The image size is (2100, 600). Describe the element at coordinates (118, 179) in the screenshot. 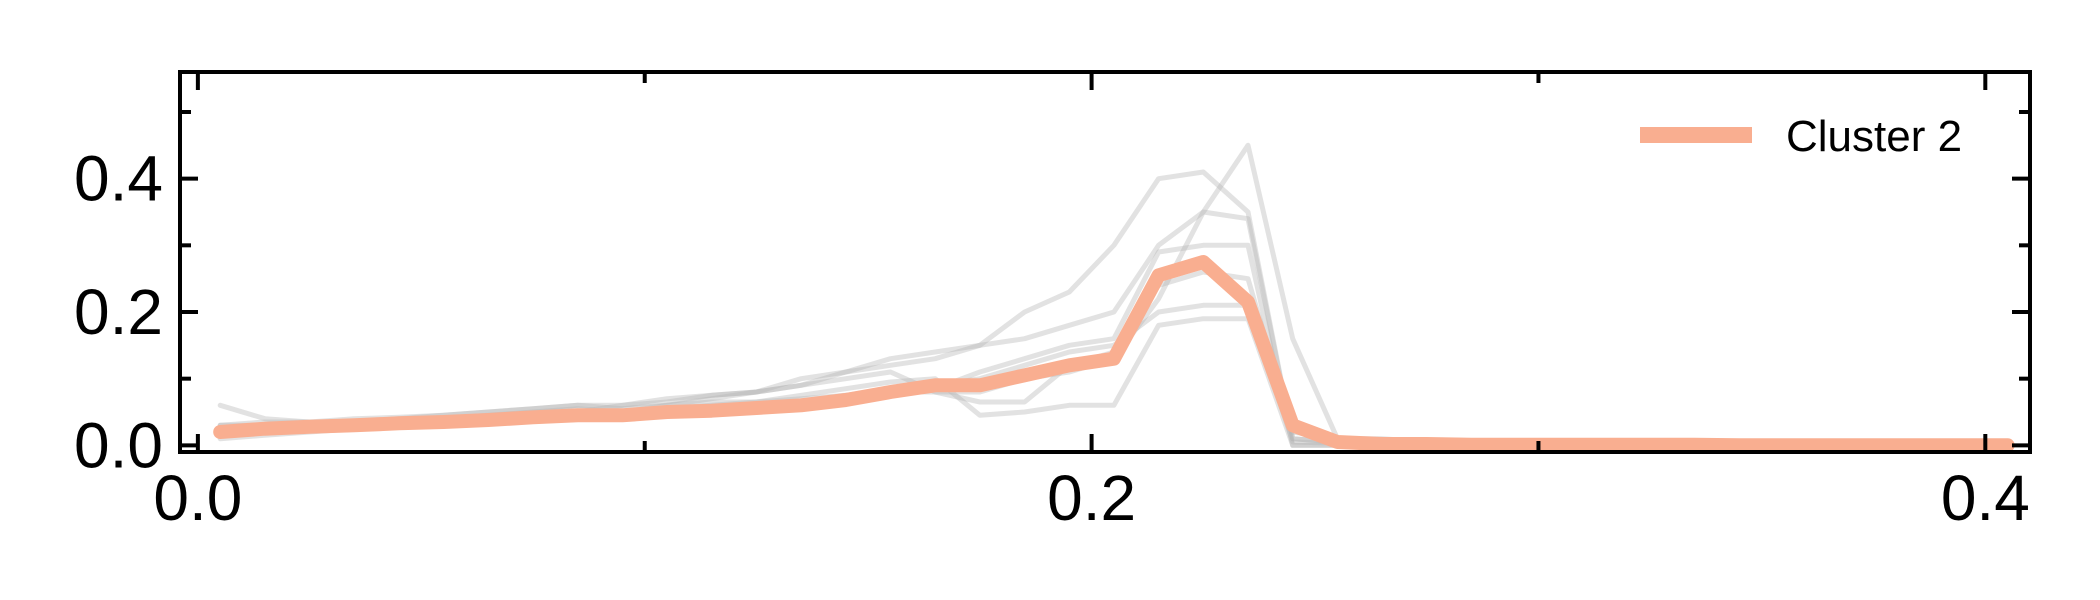

I see `y-tick-label: 0.4` at that location.